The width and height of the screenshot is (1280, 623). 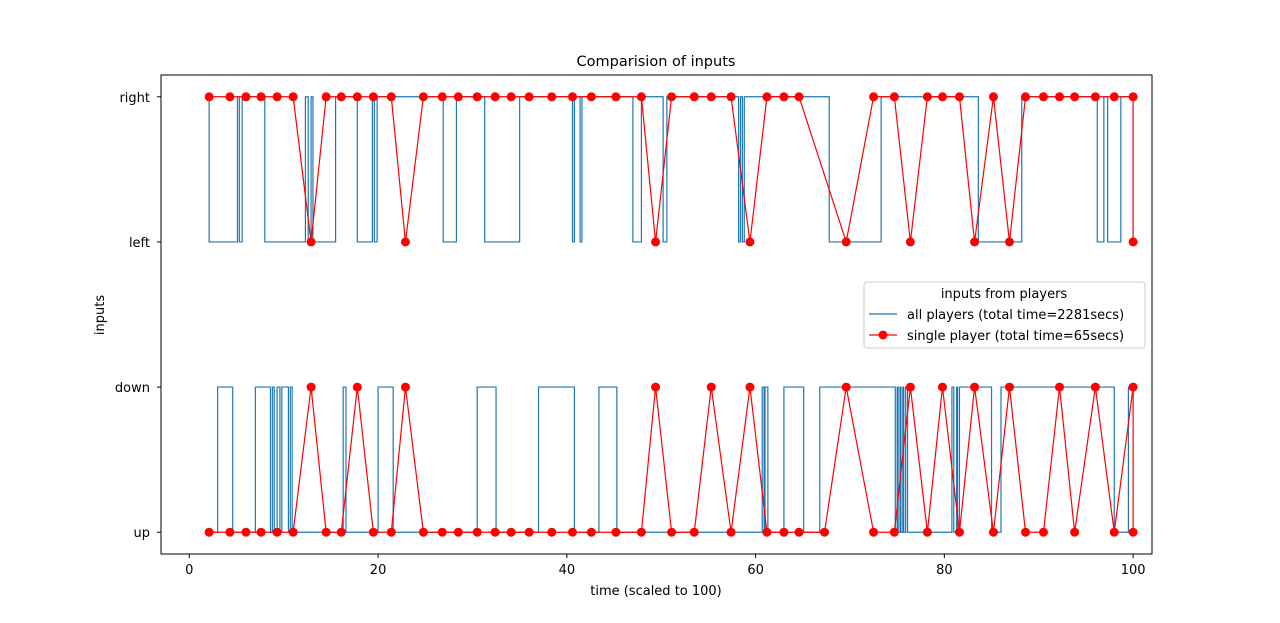 What do you see at coordinates (1015, 336) in the screenshot?
I see `legend-label-single-player: single player (total time=65secs)` at bounding box center [1015, 336].